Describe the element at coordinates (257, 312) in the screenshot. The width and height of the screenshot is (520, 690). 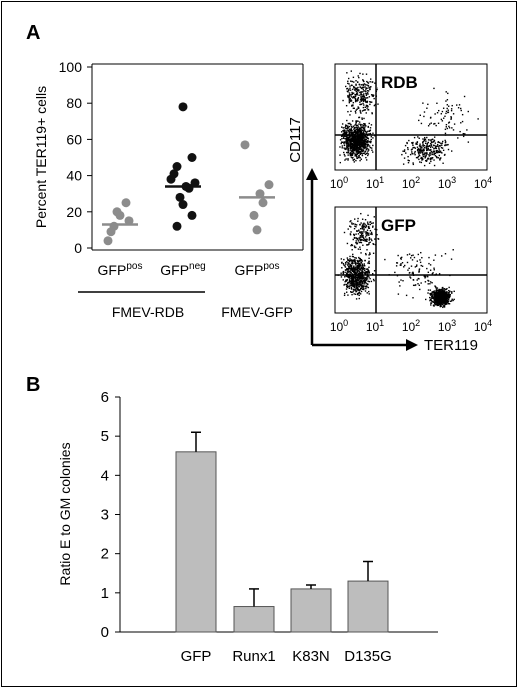
I see `fmev-gfp-label: FMEV-GFP` at that location.